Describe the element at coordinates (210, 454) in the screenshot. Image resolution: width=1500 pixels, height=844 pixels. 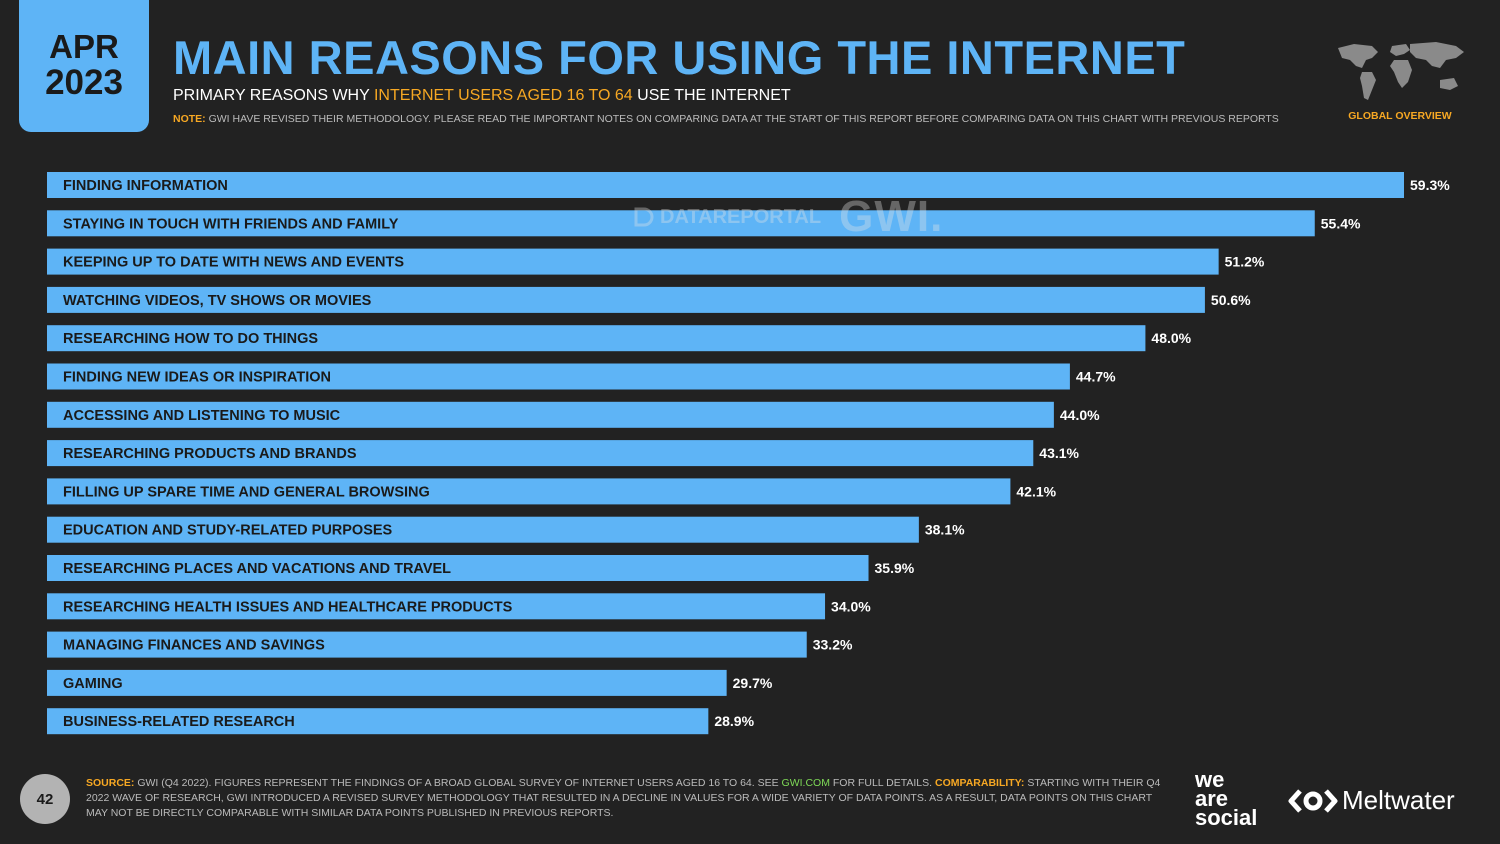
I see `bar-category-label: RESEARCHING PRODUCTS AND BRANDS` at that location.